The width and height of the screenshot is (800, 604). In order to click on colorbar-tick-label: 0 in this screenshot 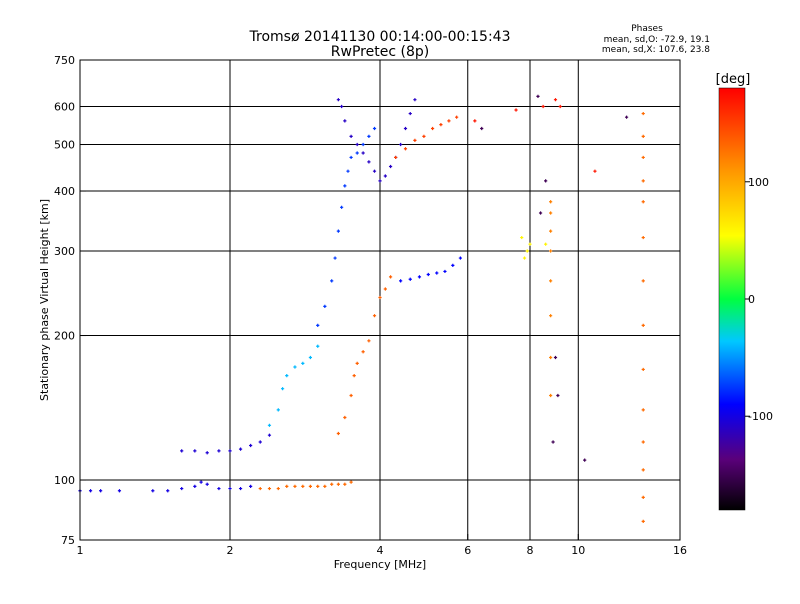, I will do `click(751, 299)`.